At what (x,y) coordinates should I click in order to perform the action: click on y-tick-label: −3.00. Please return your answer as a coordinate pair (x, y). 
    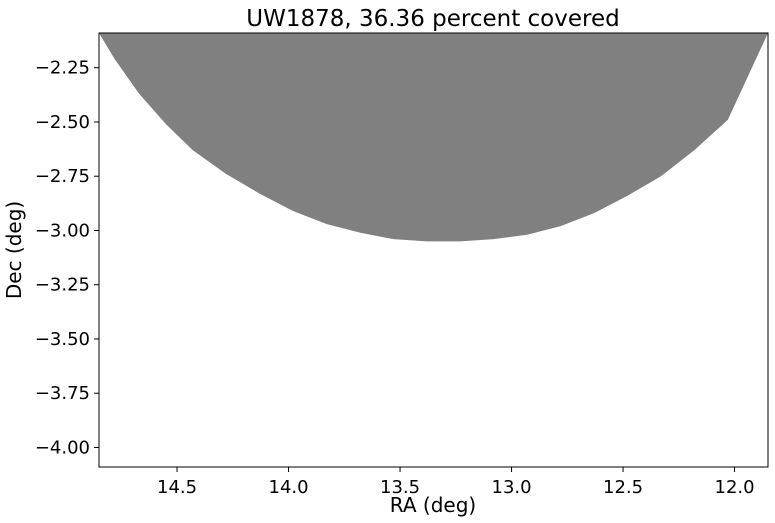
    Looking at the image, I should click on (62, 230).